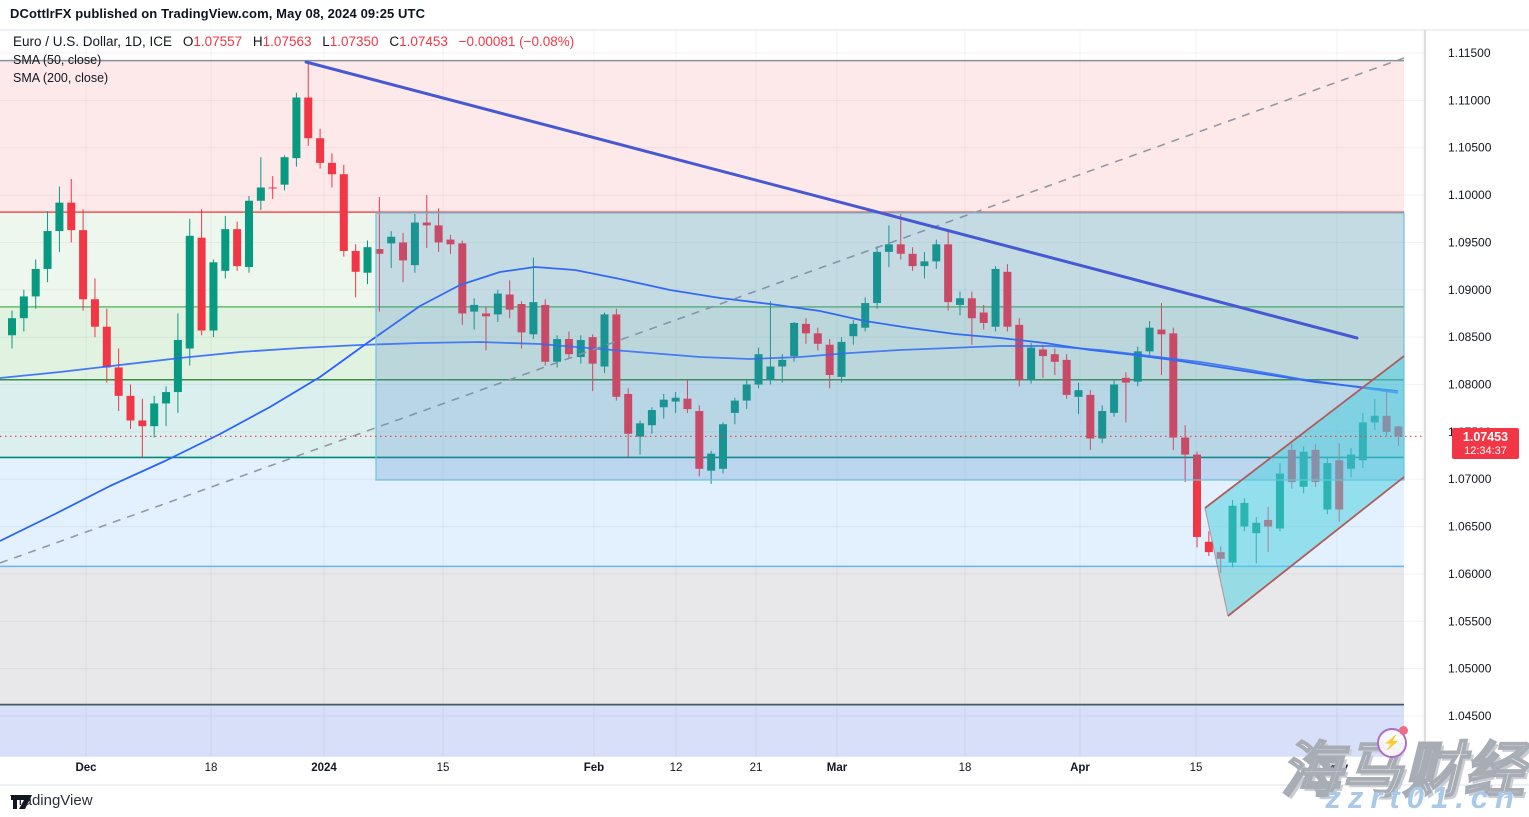 The width and height of the screenshot is (1529, 817). What do you see at coordinates (1423, 768) in the screenshot?
I see `x-axis-label: 13` at bounding box center [1423, 768].